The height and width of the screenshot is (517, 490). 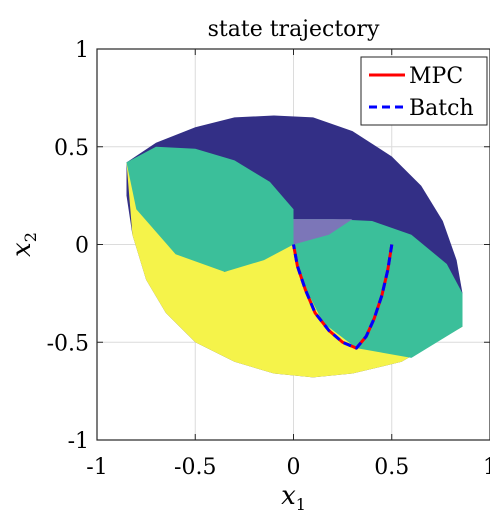 What do you see at coordinates (82, 50) in the screenshot?
I see `y-tick-label: 1` at bounding box center [82, 50].